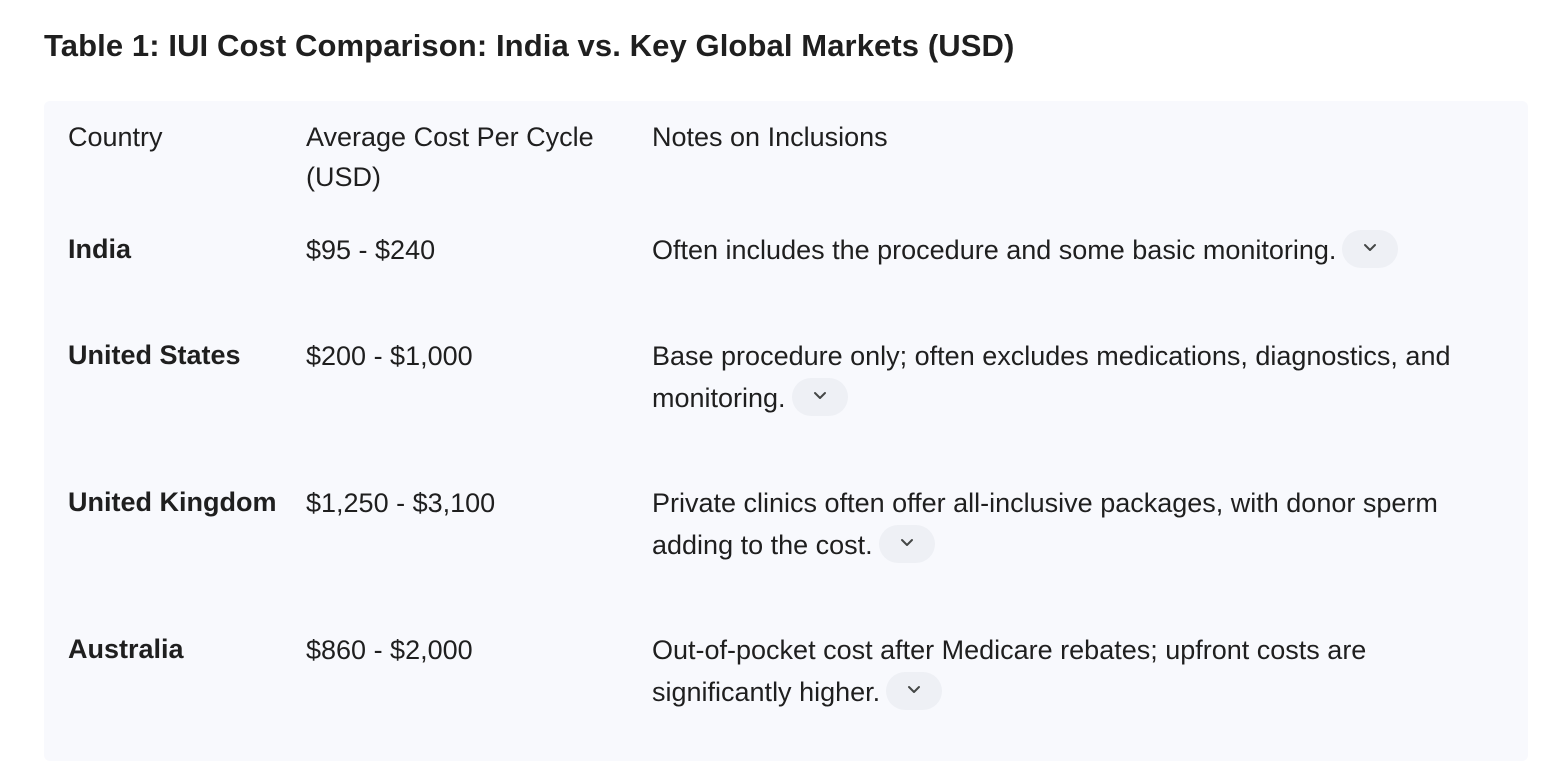 The width and height of the screenshot is (1558, 784). I want to click on cost-cell: $1,250 - $3,100, so click(401, 503).